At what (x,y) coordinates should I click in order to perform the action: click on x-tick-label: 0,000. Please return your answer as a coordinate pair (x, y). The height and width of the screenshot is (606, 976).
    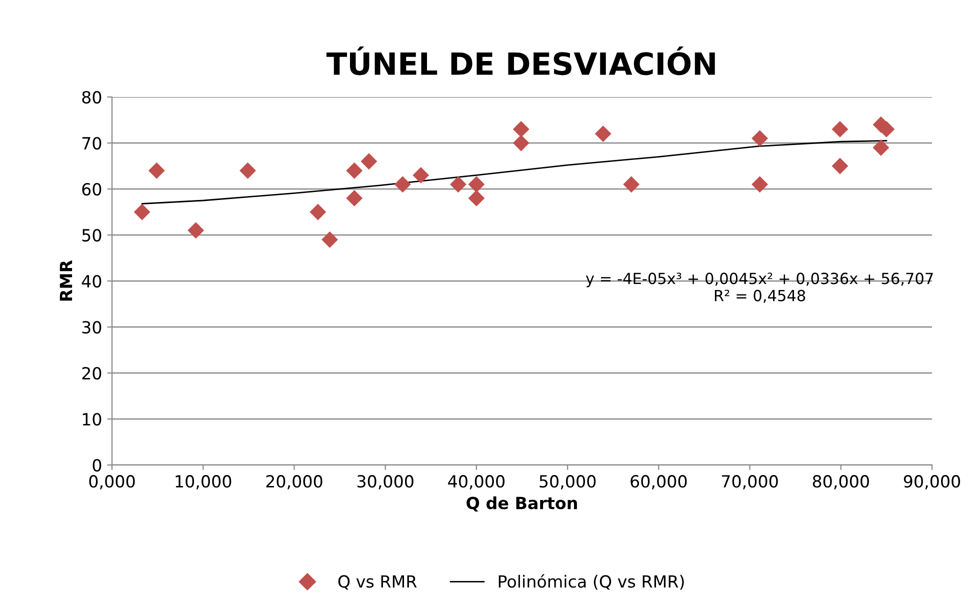
    Looking at the image, I should click on (112, 482).